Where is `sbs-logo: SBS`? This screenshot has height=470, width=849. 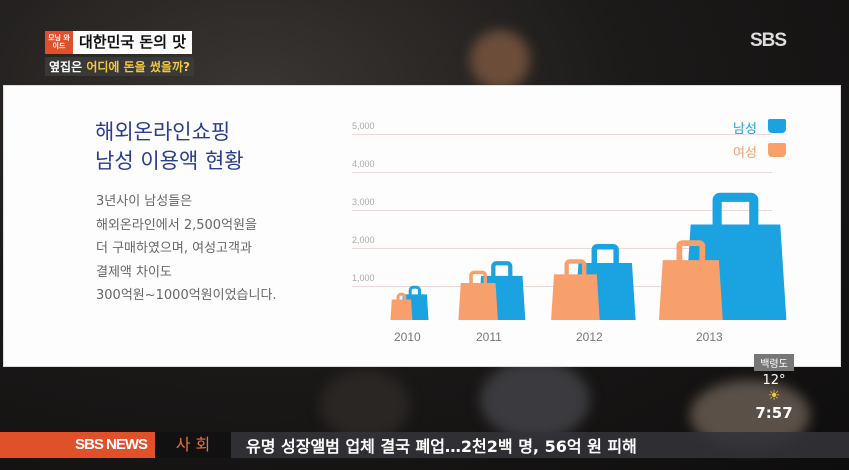
sbs-logo: SBS is located at coordinates (768, 40).